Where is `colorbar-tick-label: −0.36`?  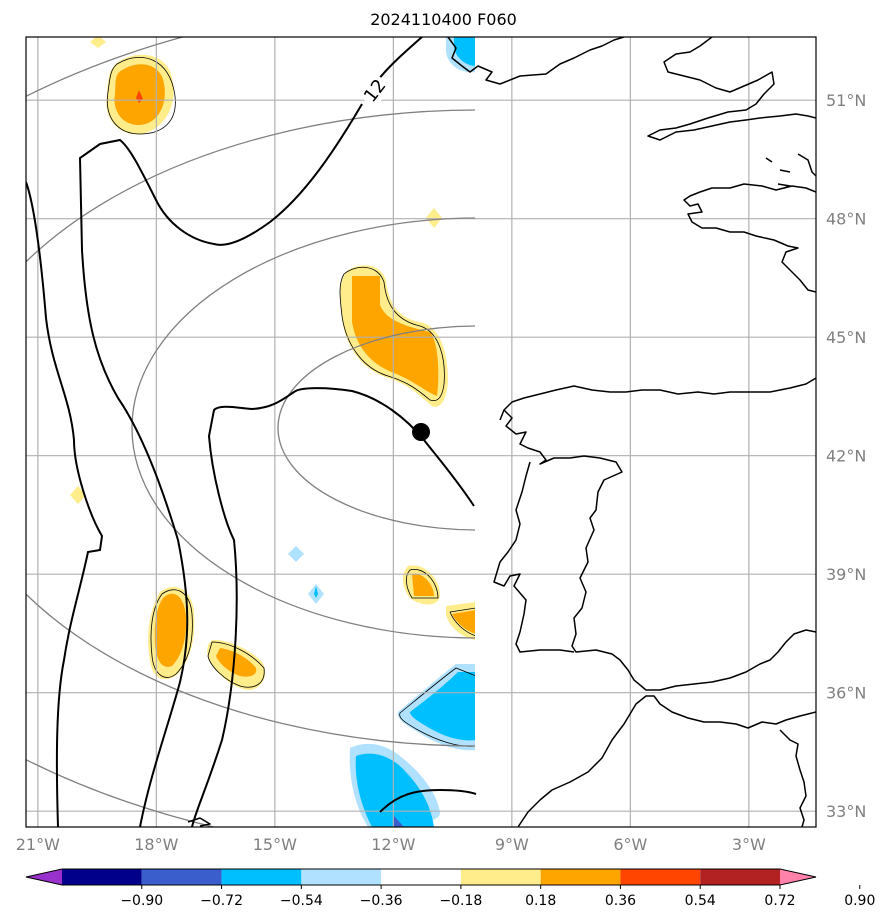 colorbar-tick-label: −0.36 is located at coordinates (381, 901).